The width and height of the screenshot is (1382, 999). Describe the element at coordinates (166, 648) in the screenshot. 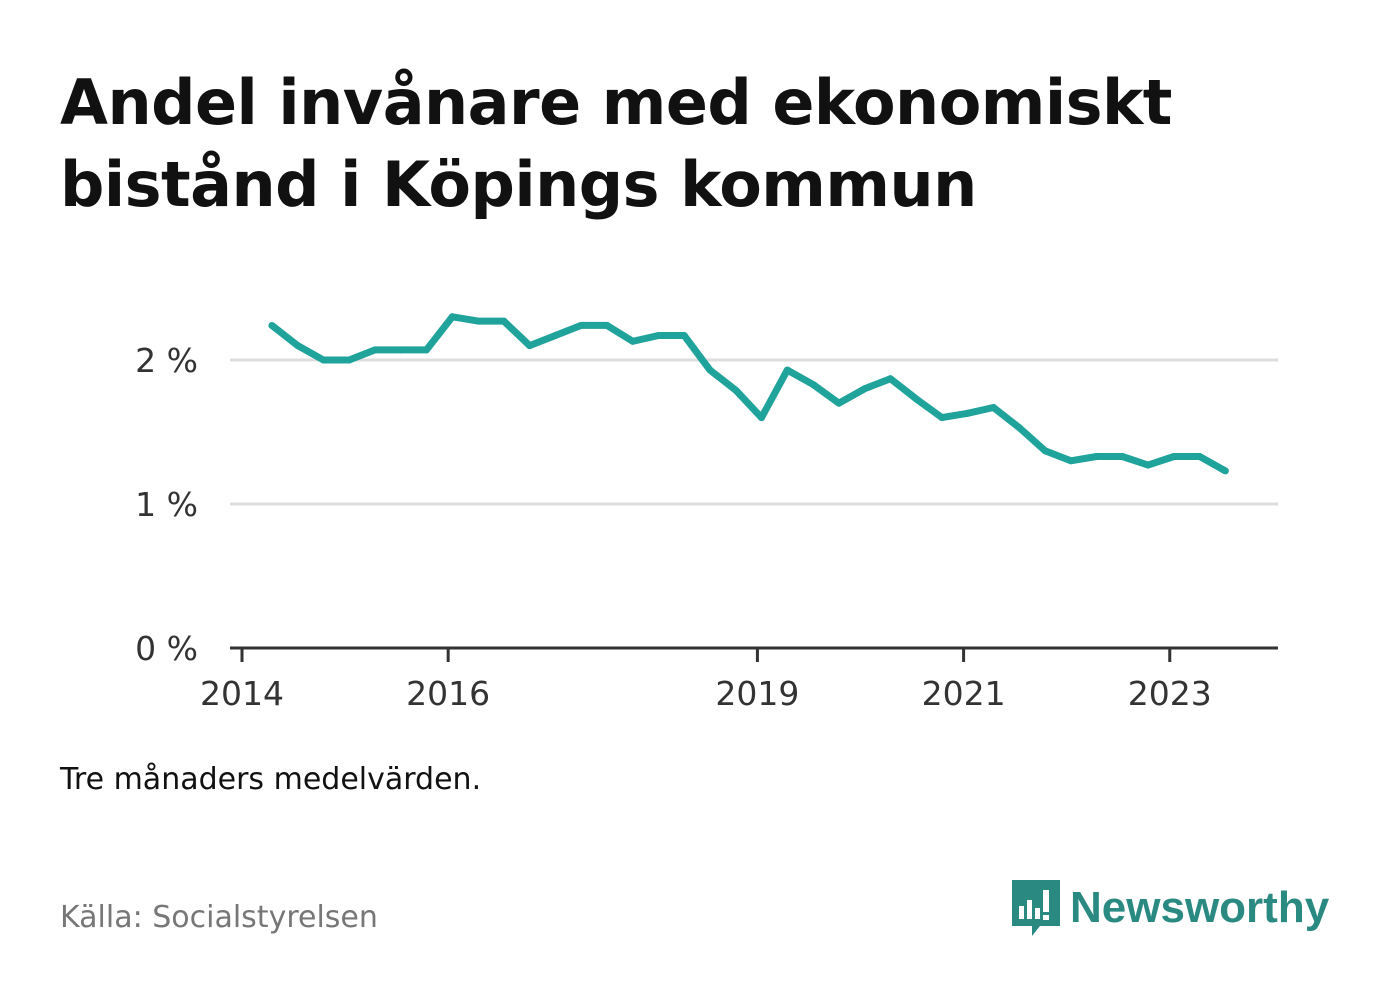

I see `y-tick-label: 0 %` at that location.